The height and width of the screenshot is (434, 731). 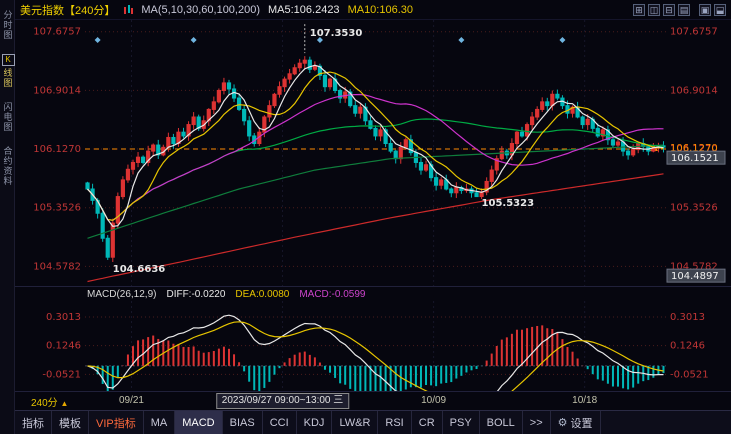 I want to click on price-axis-label-right: 104.5782, so click(x=694, y=266).